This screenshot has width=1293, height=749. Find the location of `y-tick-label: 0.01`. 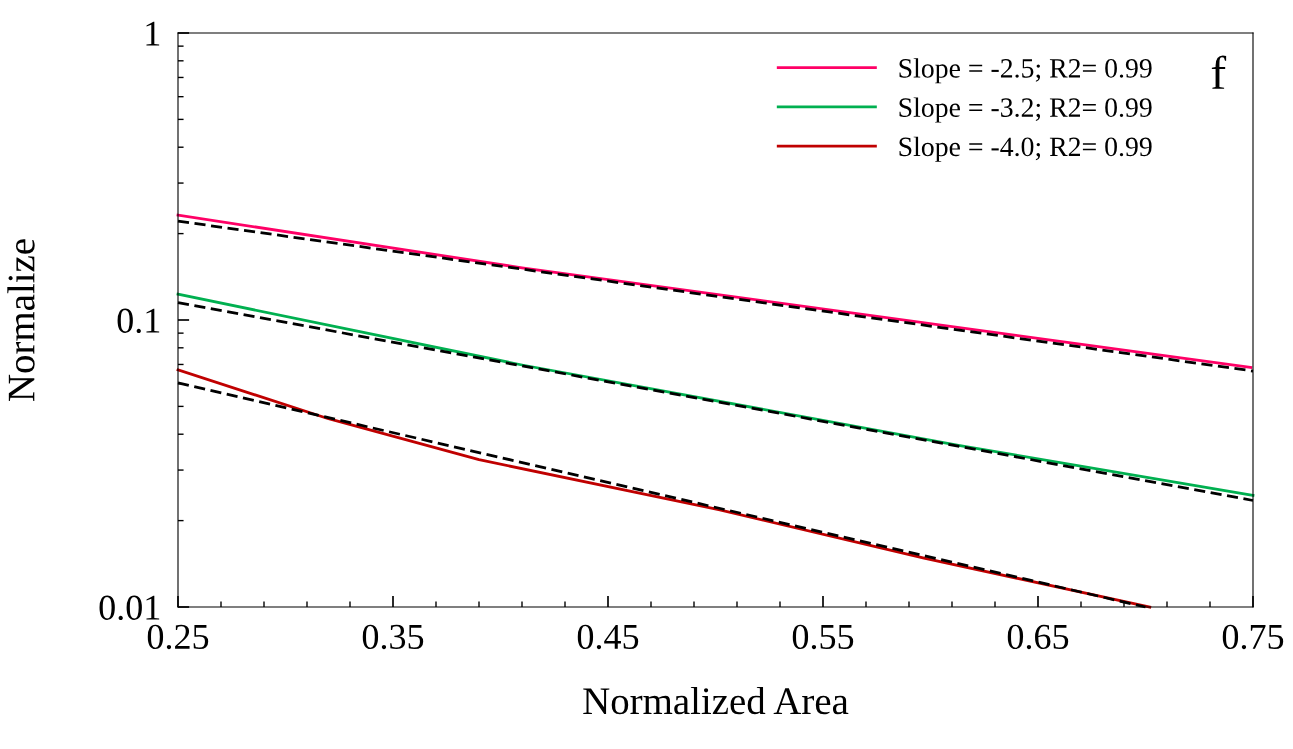

y-tick-label: 0.01 is located at coordinates (129, 608).